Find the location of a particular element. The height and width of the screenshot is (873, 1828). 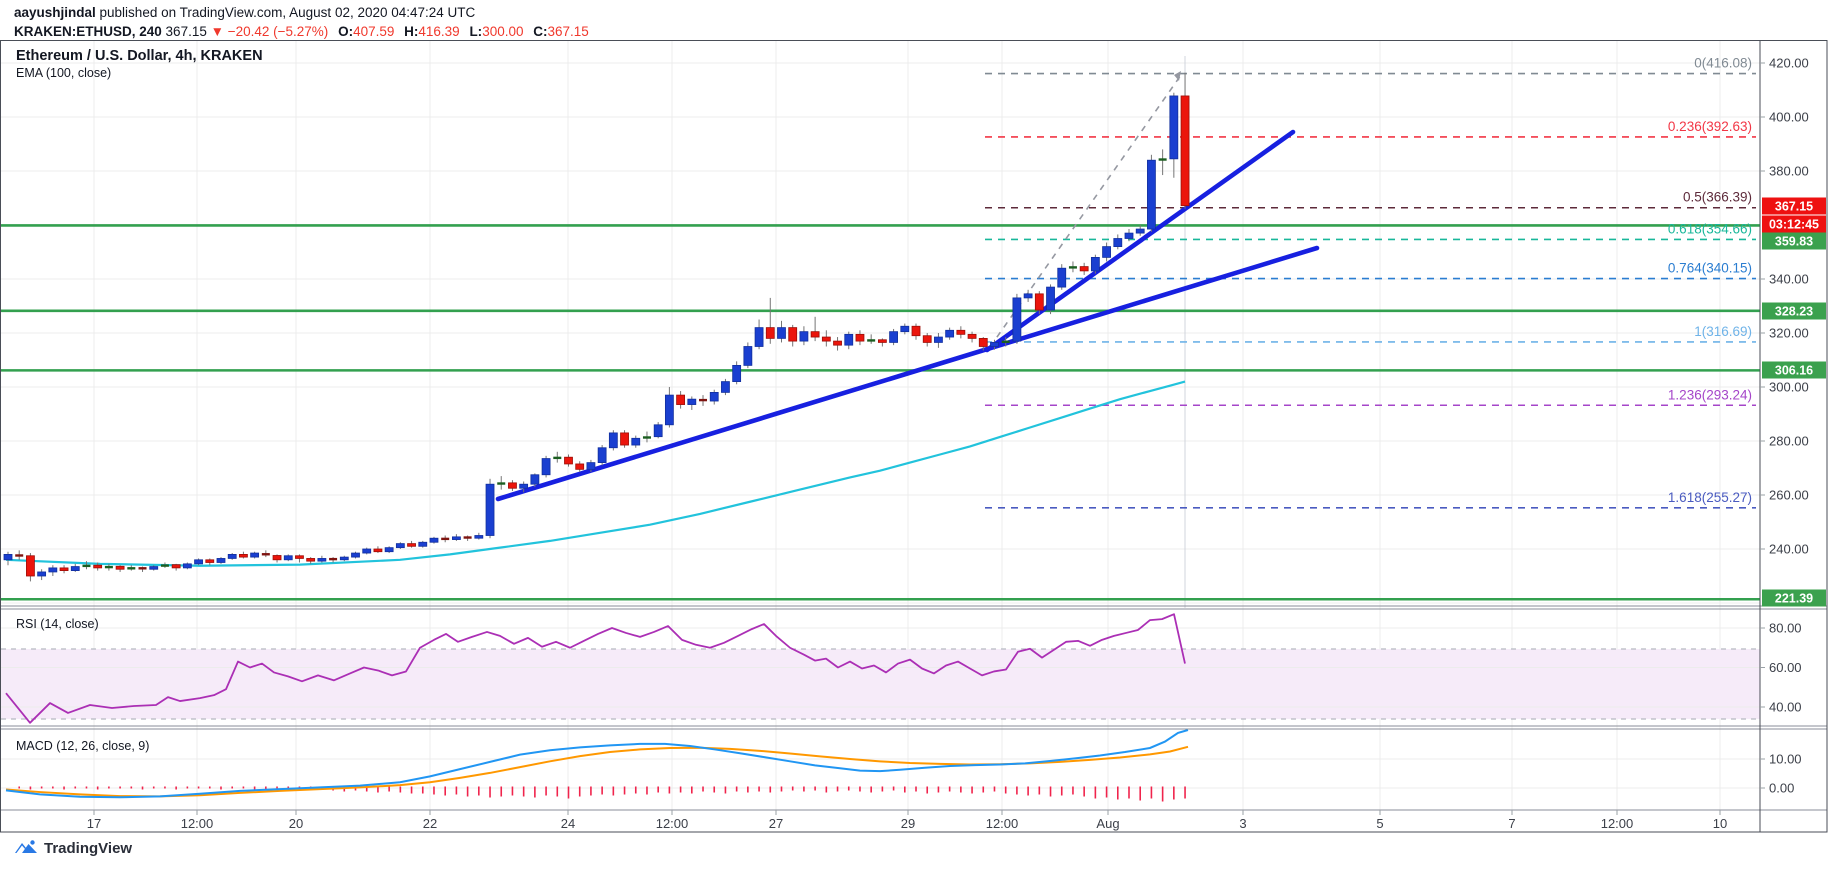

last-price-badge-text: 367.15 is located at coordinates (1794, 207).